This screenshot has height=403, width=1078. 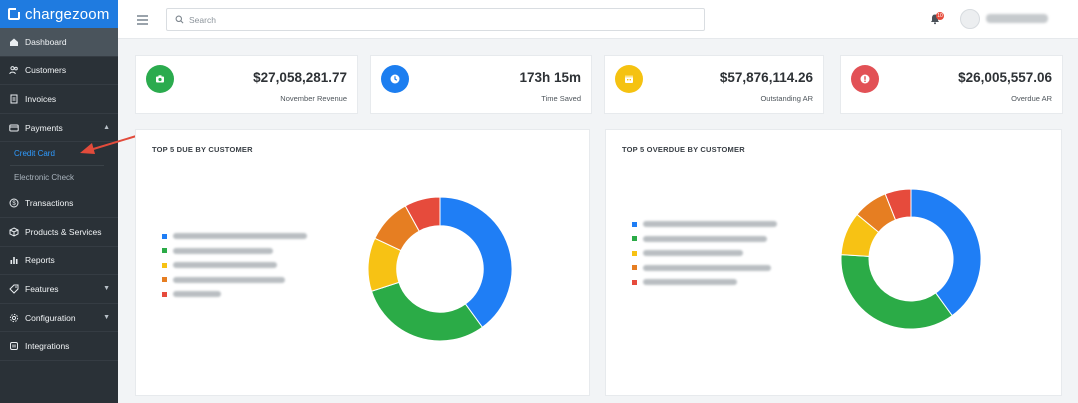 What do you see at coordinates (13, 288) in the screenshot?
I see `tag-icon` at bounding box center [13, 288].